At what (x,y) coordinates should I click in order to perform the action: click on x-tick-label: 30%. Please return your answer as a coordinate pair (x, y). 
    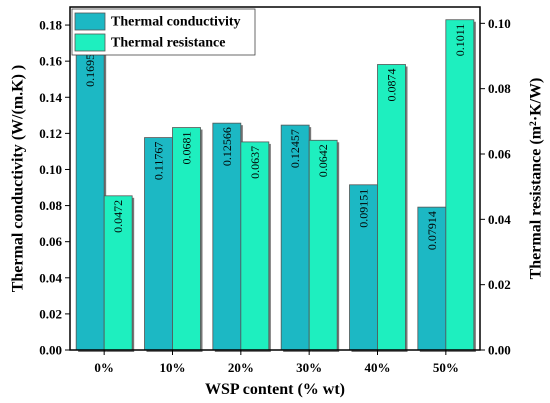
    Looking at the image, I should click on (309, 367).